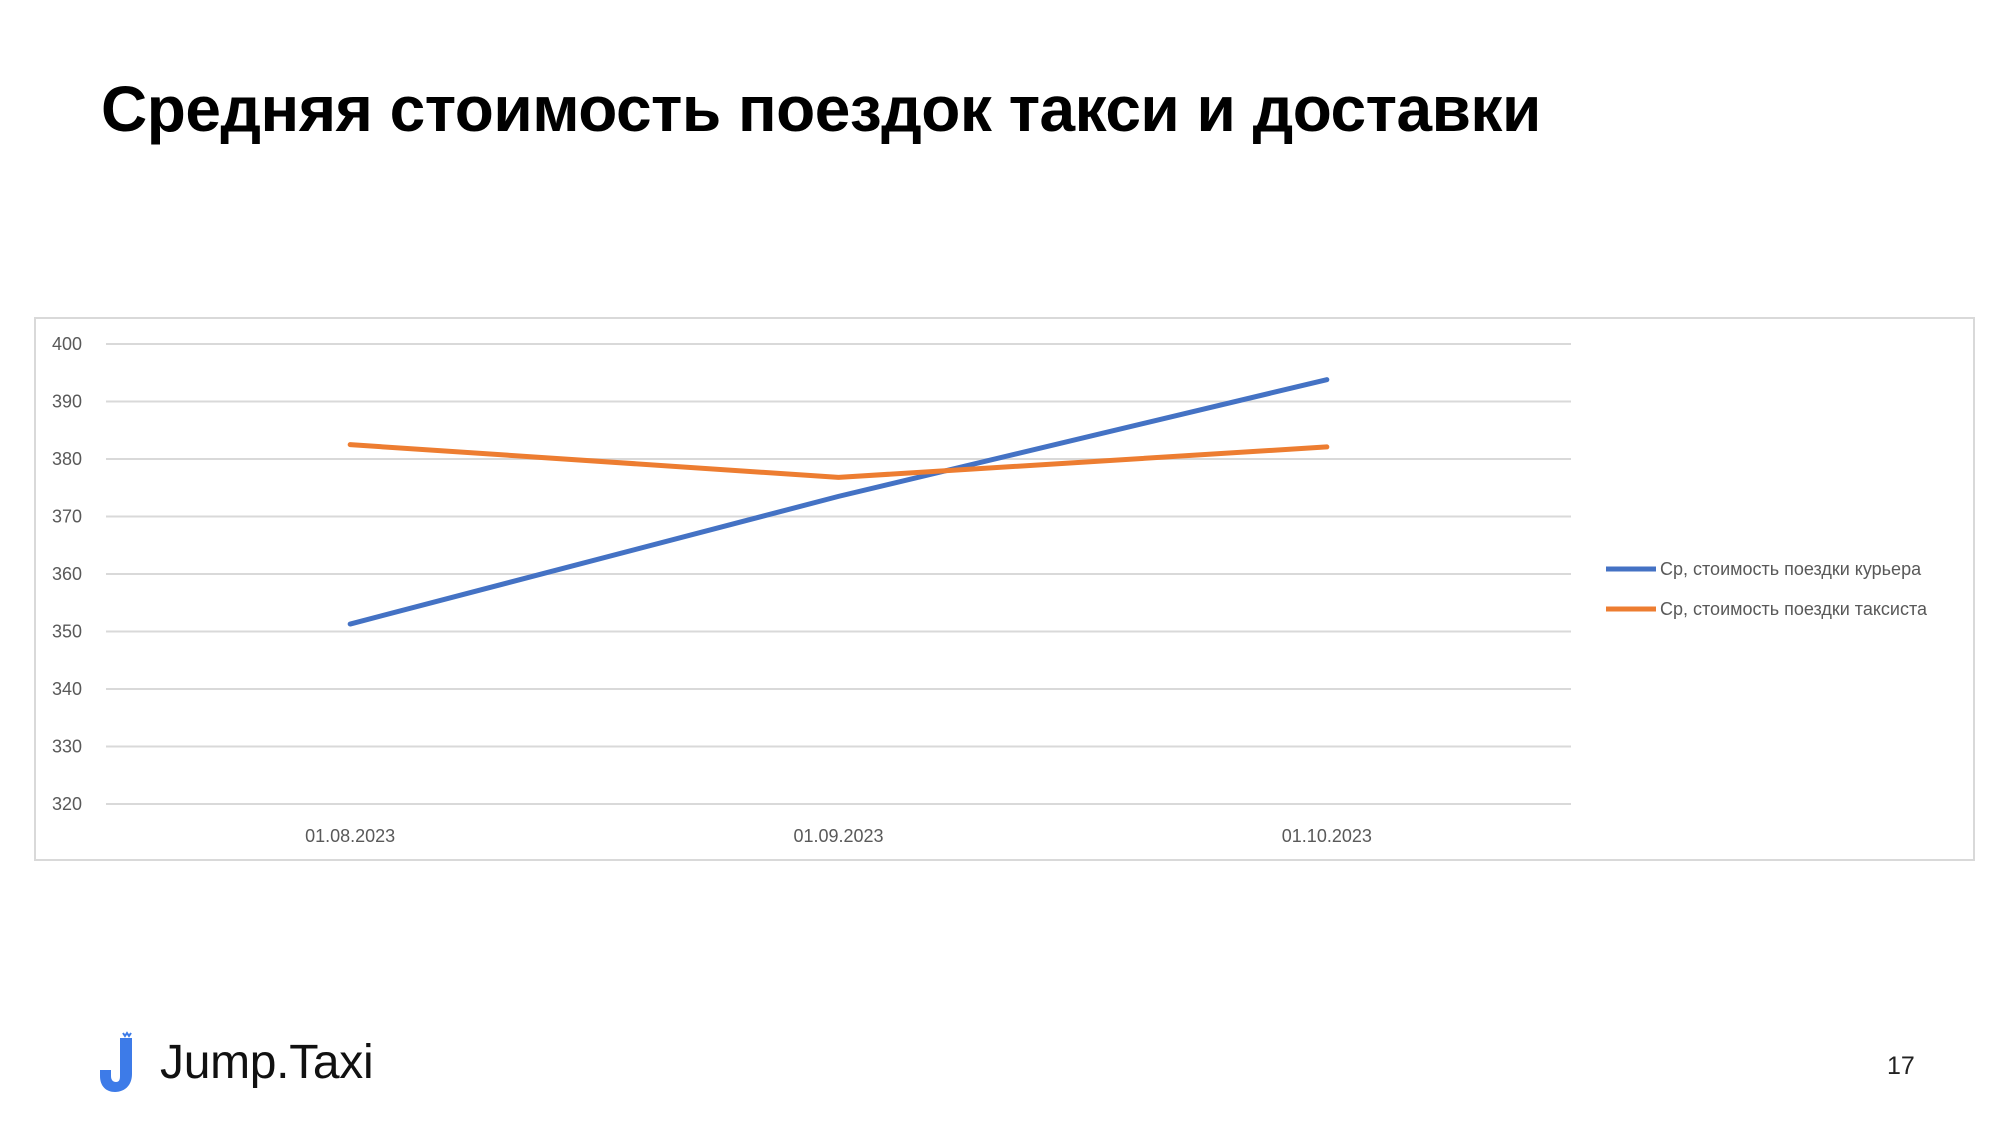 Image resolution: width=2000 pixels, height=1125 pixels. I want to click on y-tick-label: 390, so click(67, 402).